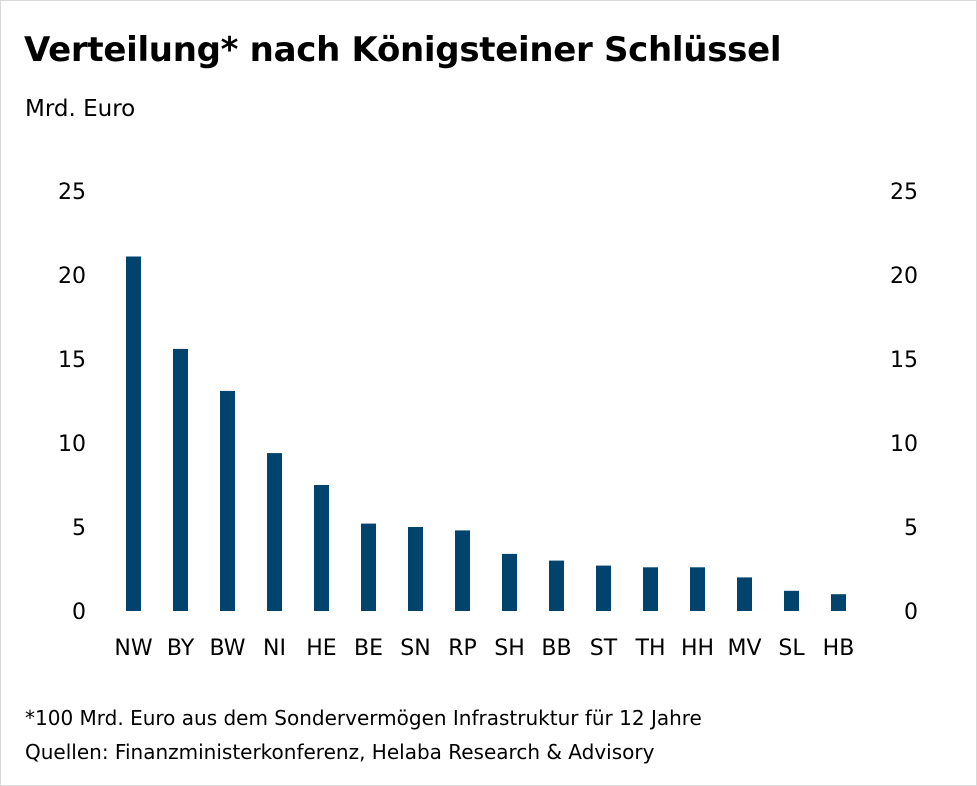 The height and width of the screenshot is (786, 977). What do you see at coordinates (904, 444) in the screenshot?
I see `y-tick-label-right: 10` at bounding box center [904, 444].